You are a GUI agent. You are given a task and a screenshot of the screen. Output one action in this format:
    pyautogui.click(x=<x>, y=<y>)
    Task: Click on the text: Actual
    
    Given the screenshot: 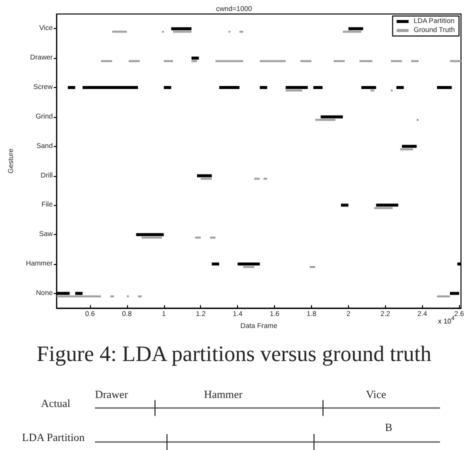 What is the action you would take?
    pyautogui.click(x=55, y=404)
    